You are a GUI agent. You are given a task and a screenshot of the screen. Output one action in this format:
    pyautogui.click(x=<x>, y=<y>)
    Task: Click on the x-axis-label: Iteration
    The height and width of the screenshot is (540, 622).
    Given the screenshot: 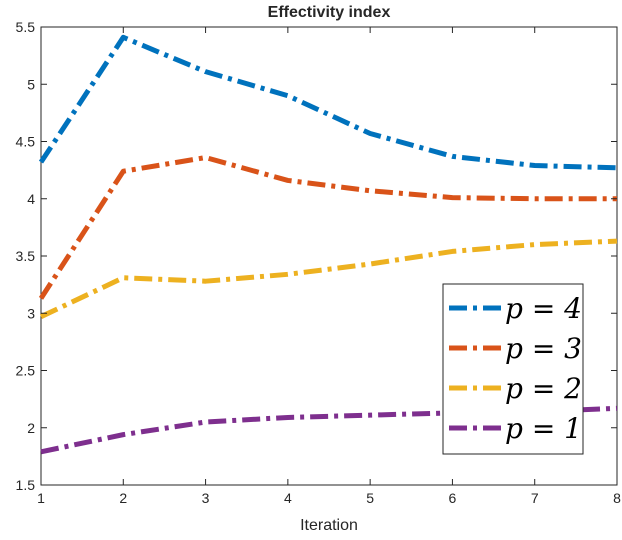 What is the action you would take?
    pyautogui.click(x=329, y=525)
    